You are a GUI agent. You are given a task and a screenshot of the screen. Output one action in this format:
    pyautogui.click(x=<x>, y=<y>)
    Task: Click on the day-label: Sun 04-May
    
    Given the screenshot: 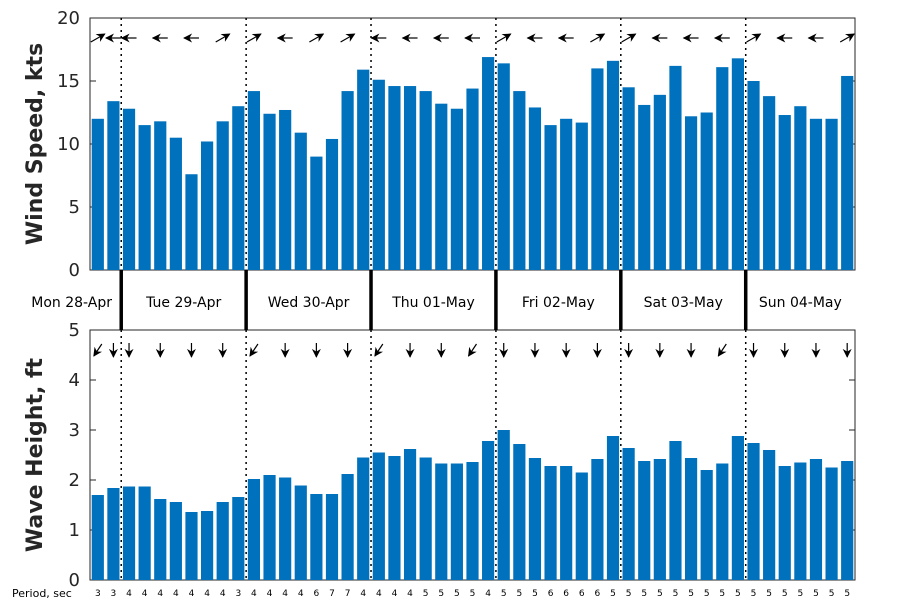 What is the action you would take?
    pyautogui.click(x=800, y=303)
    